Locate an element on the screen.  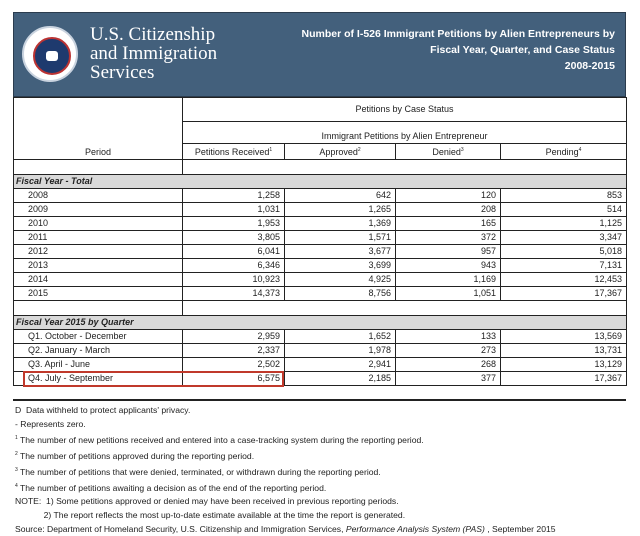
source-system: Performance Analysis System (PAS) is located at coordinates (415, 529).